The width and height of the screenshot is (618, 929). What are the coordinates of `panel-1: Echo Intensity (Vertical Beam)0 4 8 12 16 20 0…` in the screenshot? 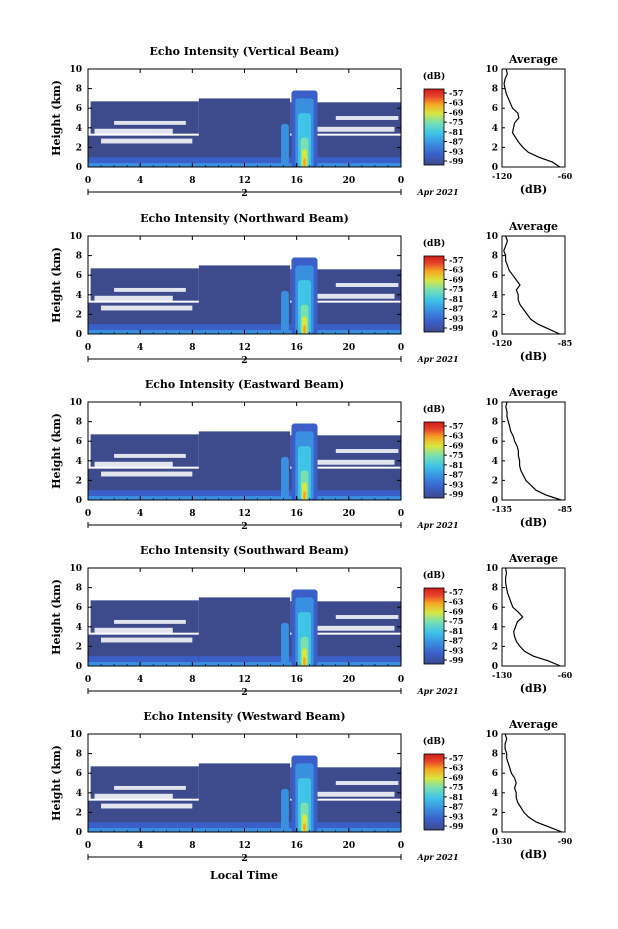 It's located at (311, 122).